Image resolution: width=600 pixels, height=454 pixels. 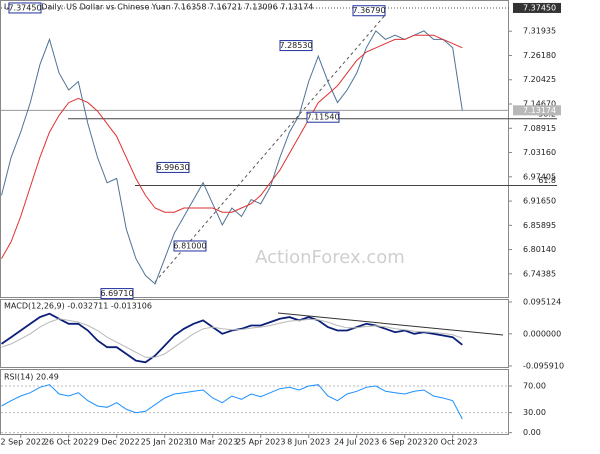 What do you see at coordinates (452, 442) in the screenshot?
I see `x-tick-label: 20 Oct 2023` at bounding box center [452, 442].